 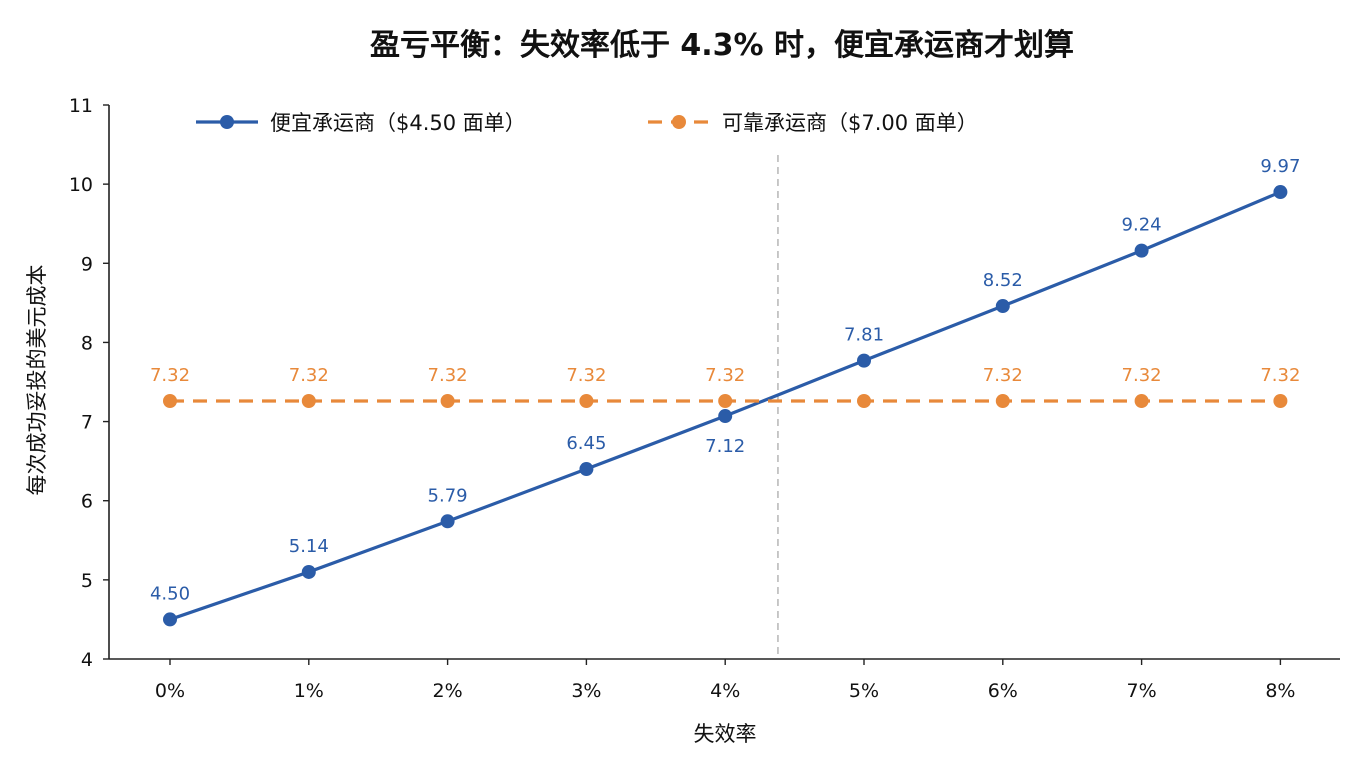 I want to click on series-0-data-label: 6.45, so click(x=586, y=443).